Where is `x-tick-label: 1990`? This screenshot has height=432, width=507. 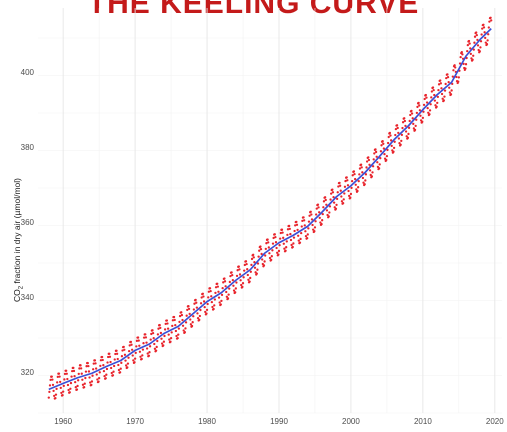 x-tick-label: 1990 is located at coordinates (279, 421).